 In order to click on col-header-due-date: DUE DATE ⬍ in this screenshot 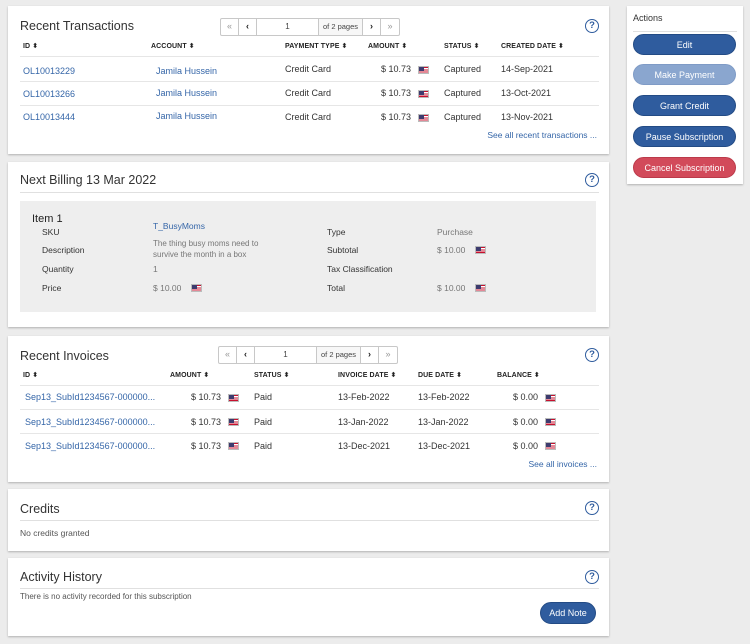, I will do `click(440, 375)`.